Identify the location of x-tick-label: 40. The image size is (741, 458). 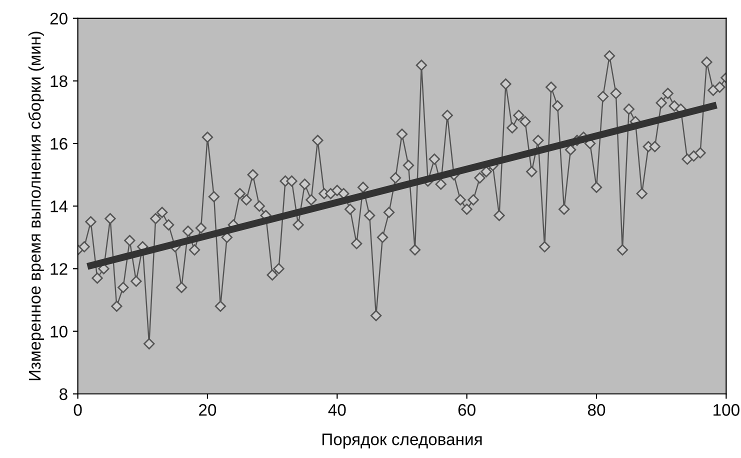
(337, 410).